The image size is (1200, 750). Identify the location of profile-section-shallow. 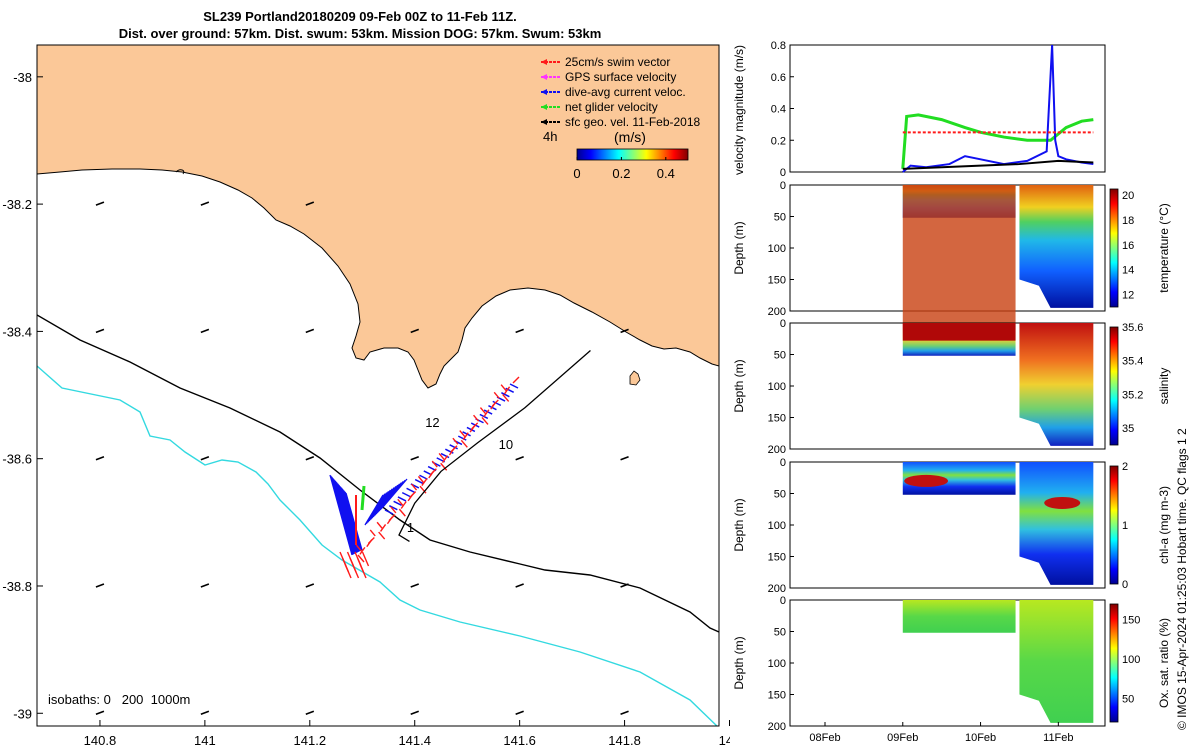
(959, 616).